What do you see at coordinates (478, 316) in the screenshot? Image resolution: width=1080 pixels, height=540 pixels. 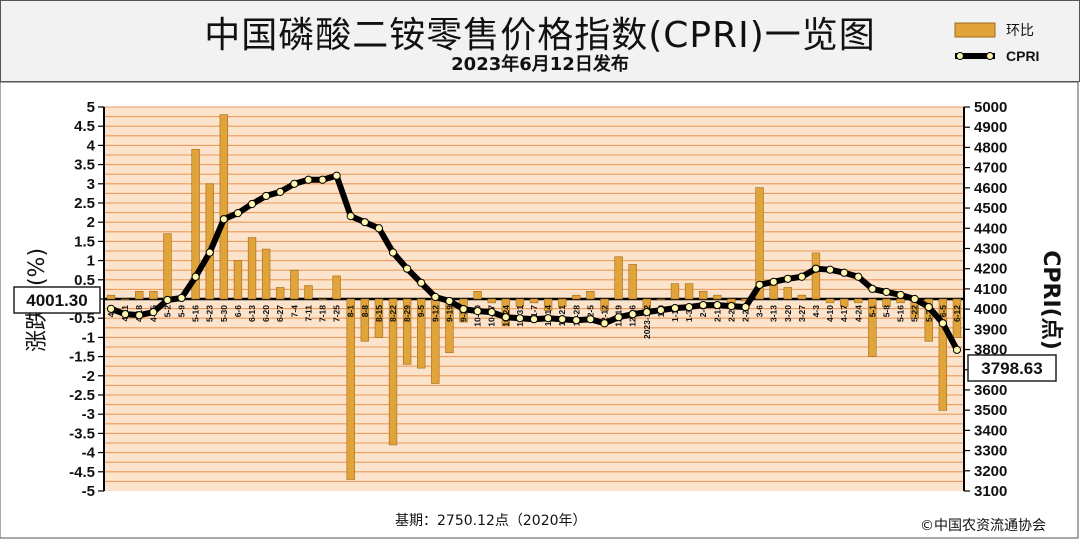 I see `x-tick-label: 10-10` at bounding box center [478, 316].